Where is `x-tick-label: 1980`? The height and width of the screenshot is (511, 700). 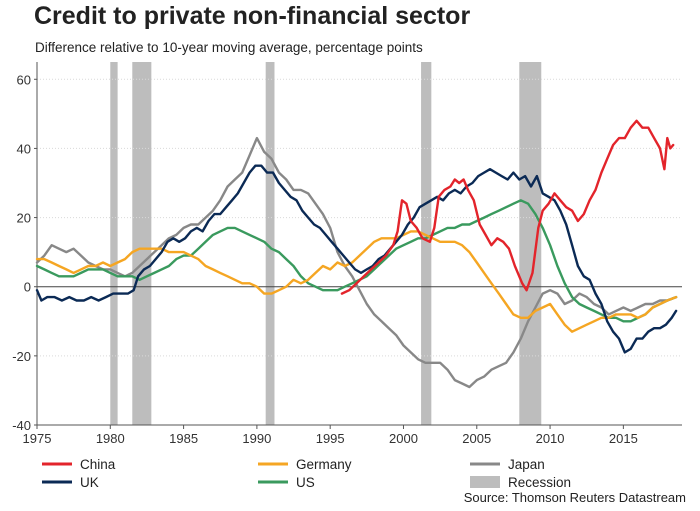
x-tick-label: 1980 is located at coordinates (110, 438).